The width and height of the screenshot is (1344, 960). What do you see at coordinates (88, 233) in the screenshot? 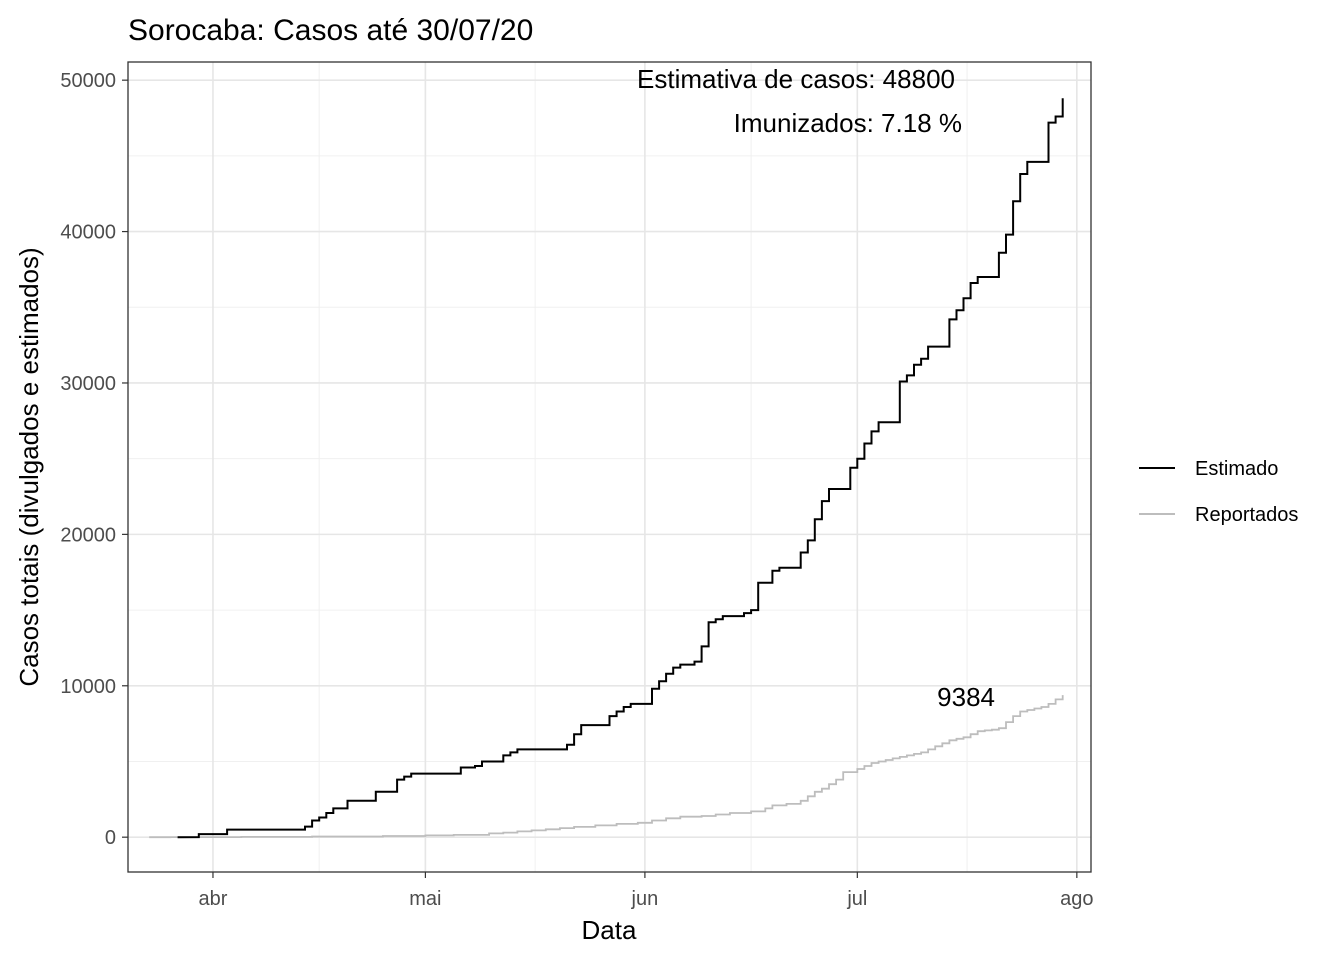
I see `y-tick-label: 40000` at bounding box center [88, 233].